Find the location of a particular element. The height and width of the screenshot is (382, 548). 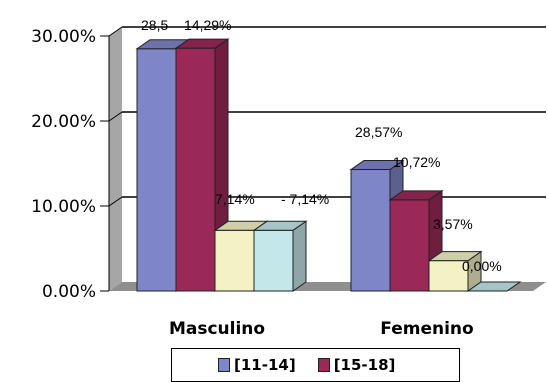

legend-label: [11-14] is located at coordinates (265, 365).